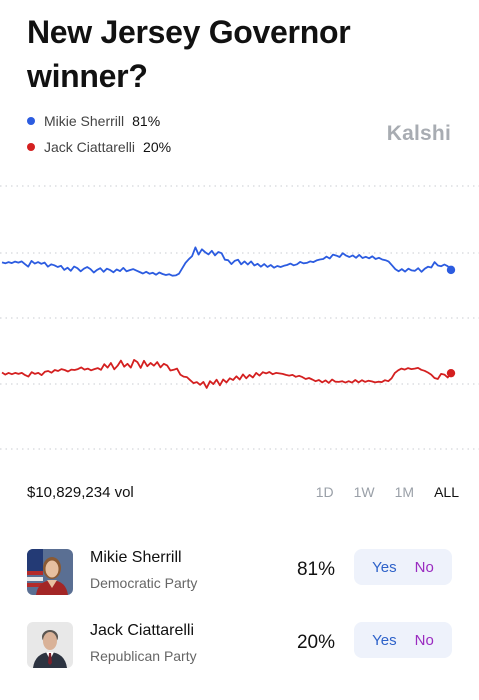 The image size is (479, 700). Describe the element at coordinates (315, 642) in the screenshot. I see `candidate-chance: 20%` at that location.